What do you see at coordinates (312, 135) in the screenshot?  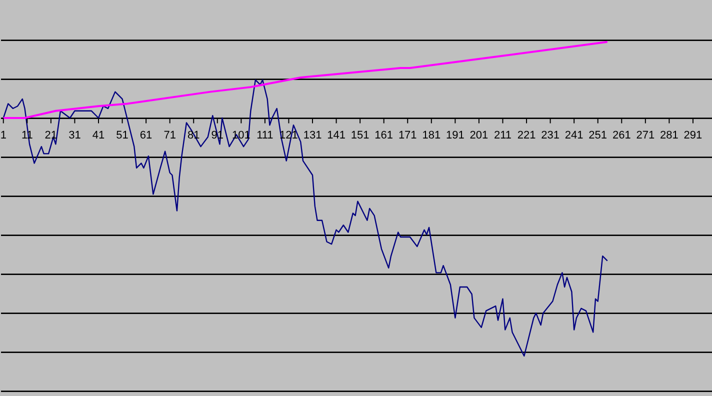 I see `x-tick-label: 131` at bounding box center [312, 135].